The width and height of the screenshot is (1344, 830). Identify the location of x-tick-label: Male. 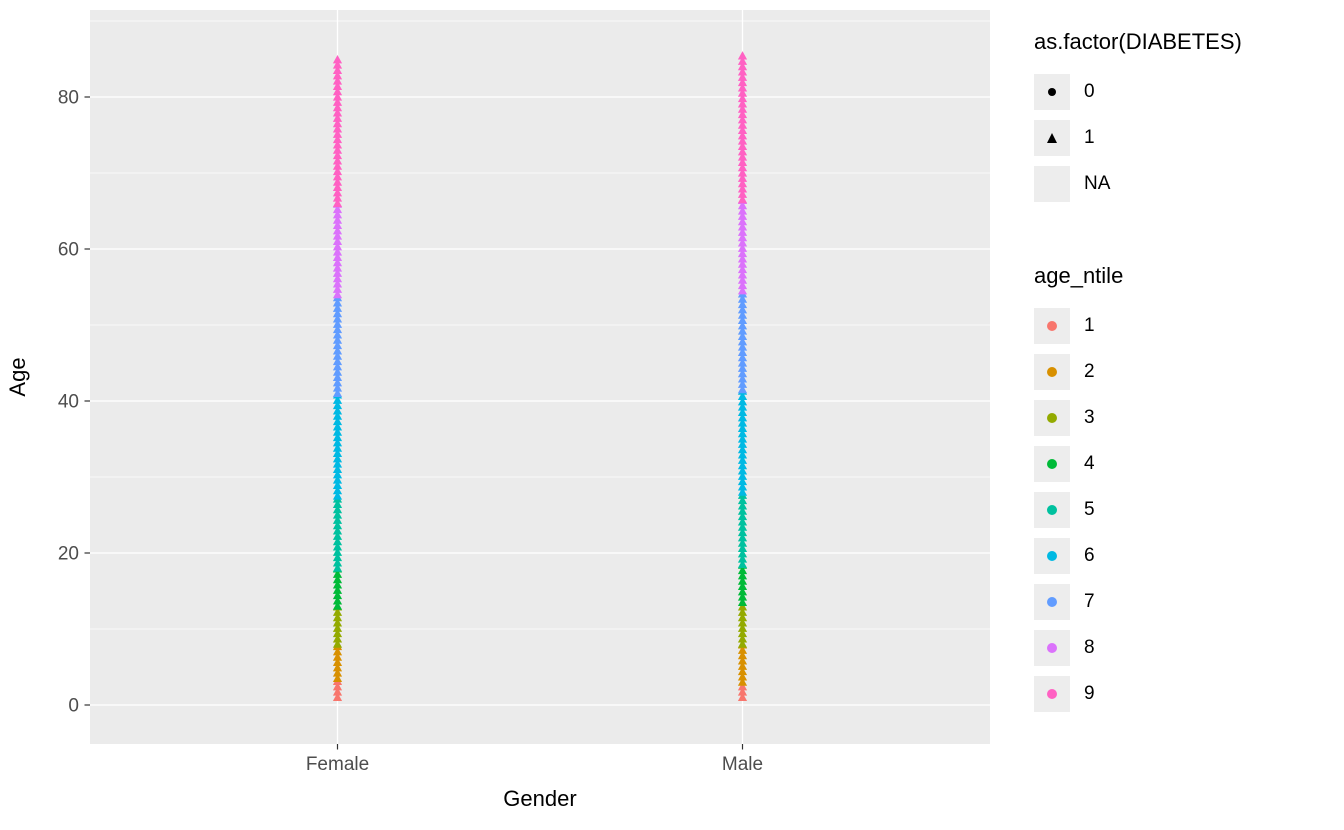
(742, 764).